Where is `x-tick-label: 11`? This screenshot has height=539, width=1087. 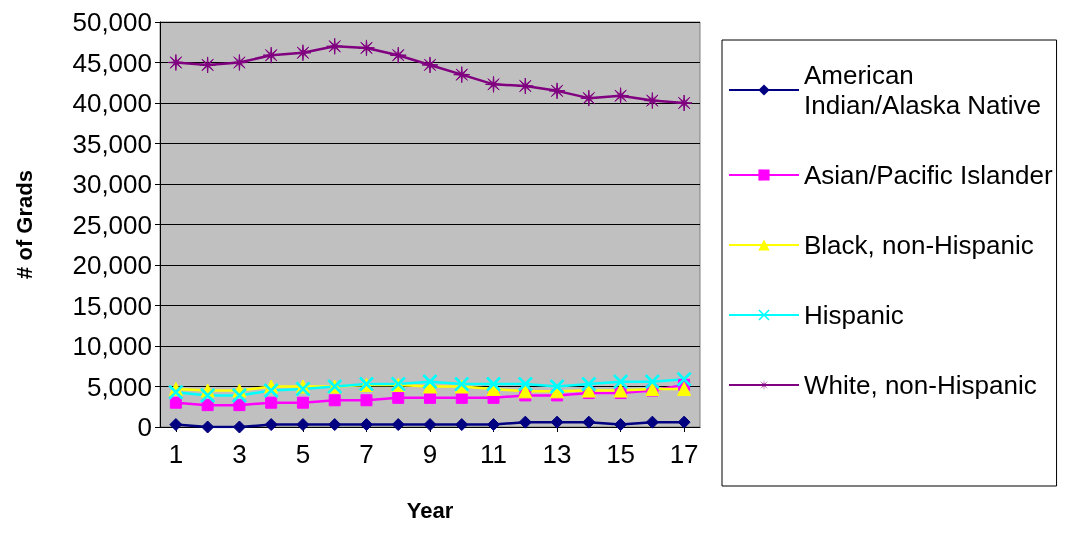
x-tick-label: 11 is located at coordinates (494, 454).